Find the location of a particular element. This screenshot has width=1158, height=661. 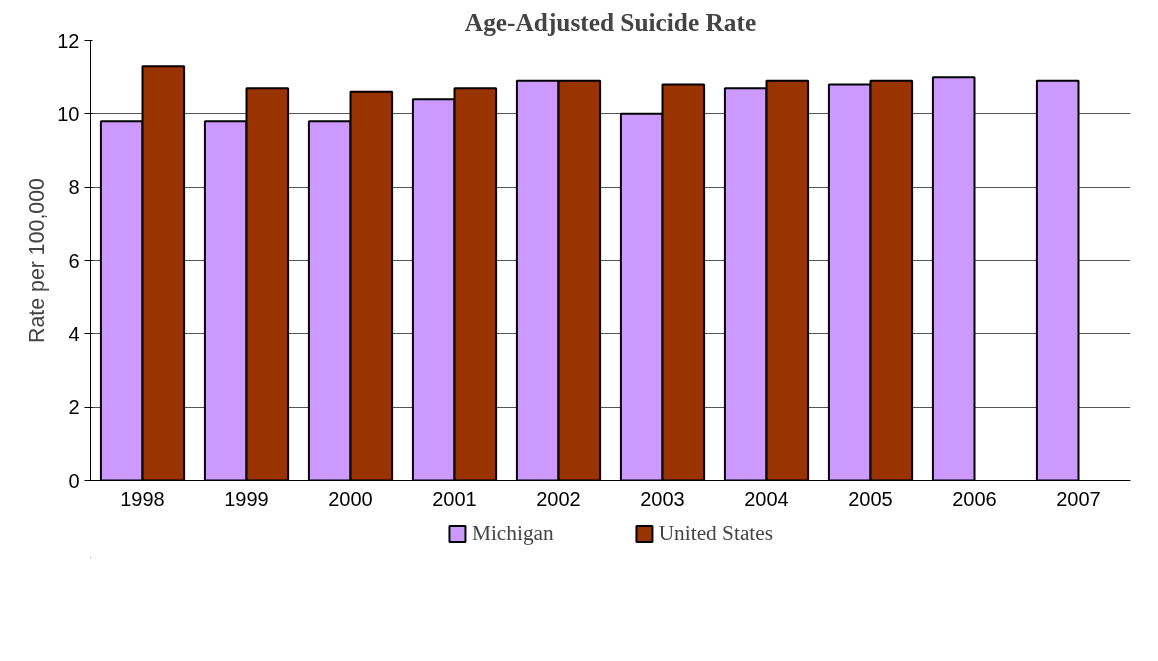

legend-label: United States is located at coordinates (716, 533).